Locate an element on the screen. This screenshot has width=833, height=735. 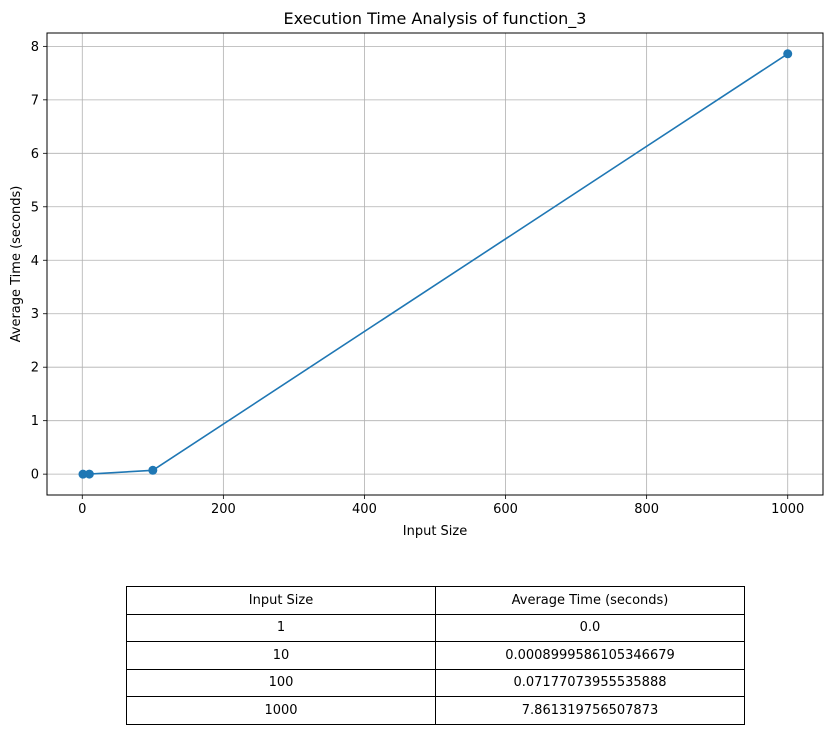
y-tick-label: 7 is located at coordinates (35, 100).